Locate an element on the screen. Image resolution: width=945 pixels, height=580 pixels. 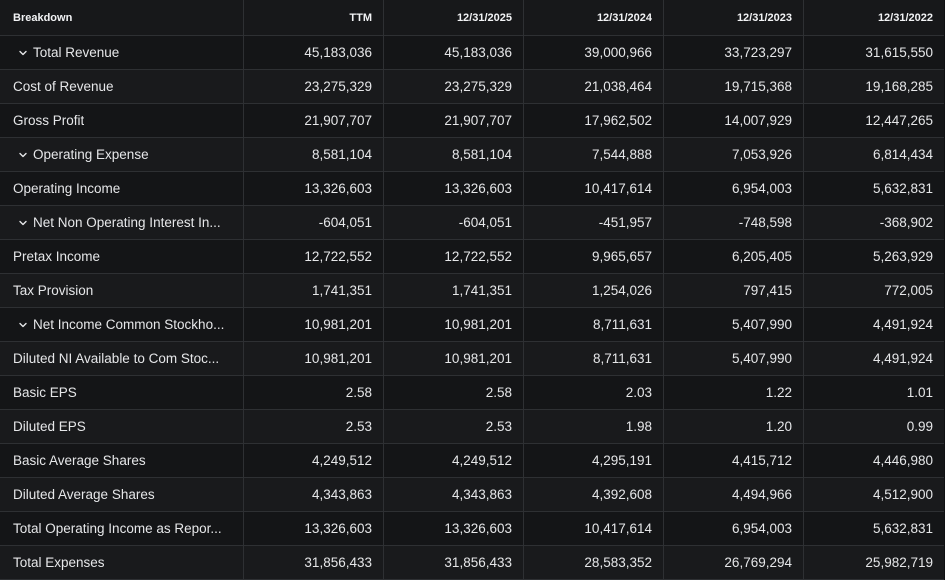
row-label-cell-pretax-income: Pretax Income is located at coordinates (121, 256).